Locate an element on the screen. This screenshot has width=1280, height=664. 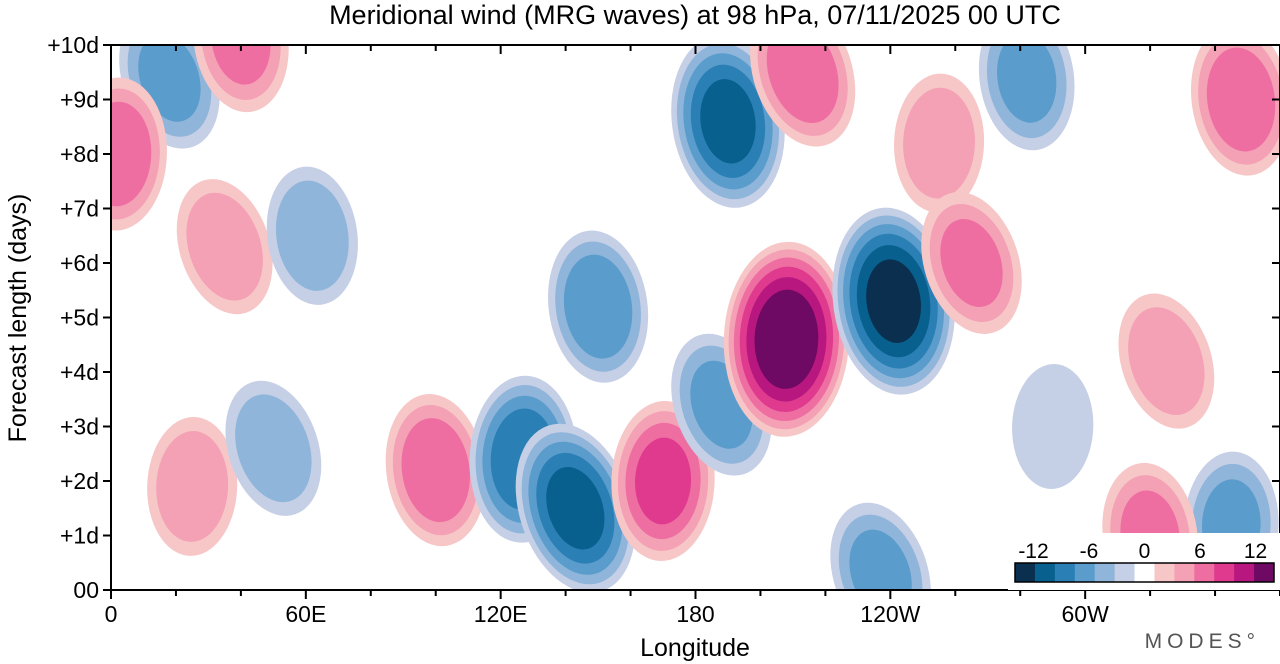
colorbar-label: 0 is located at coordinates (1145, 551).